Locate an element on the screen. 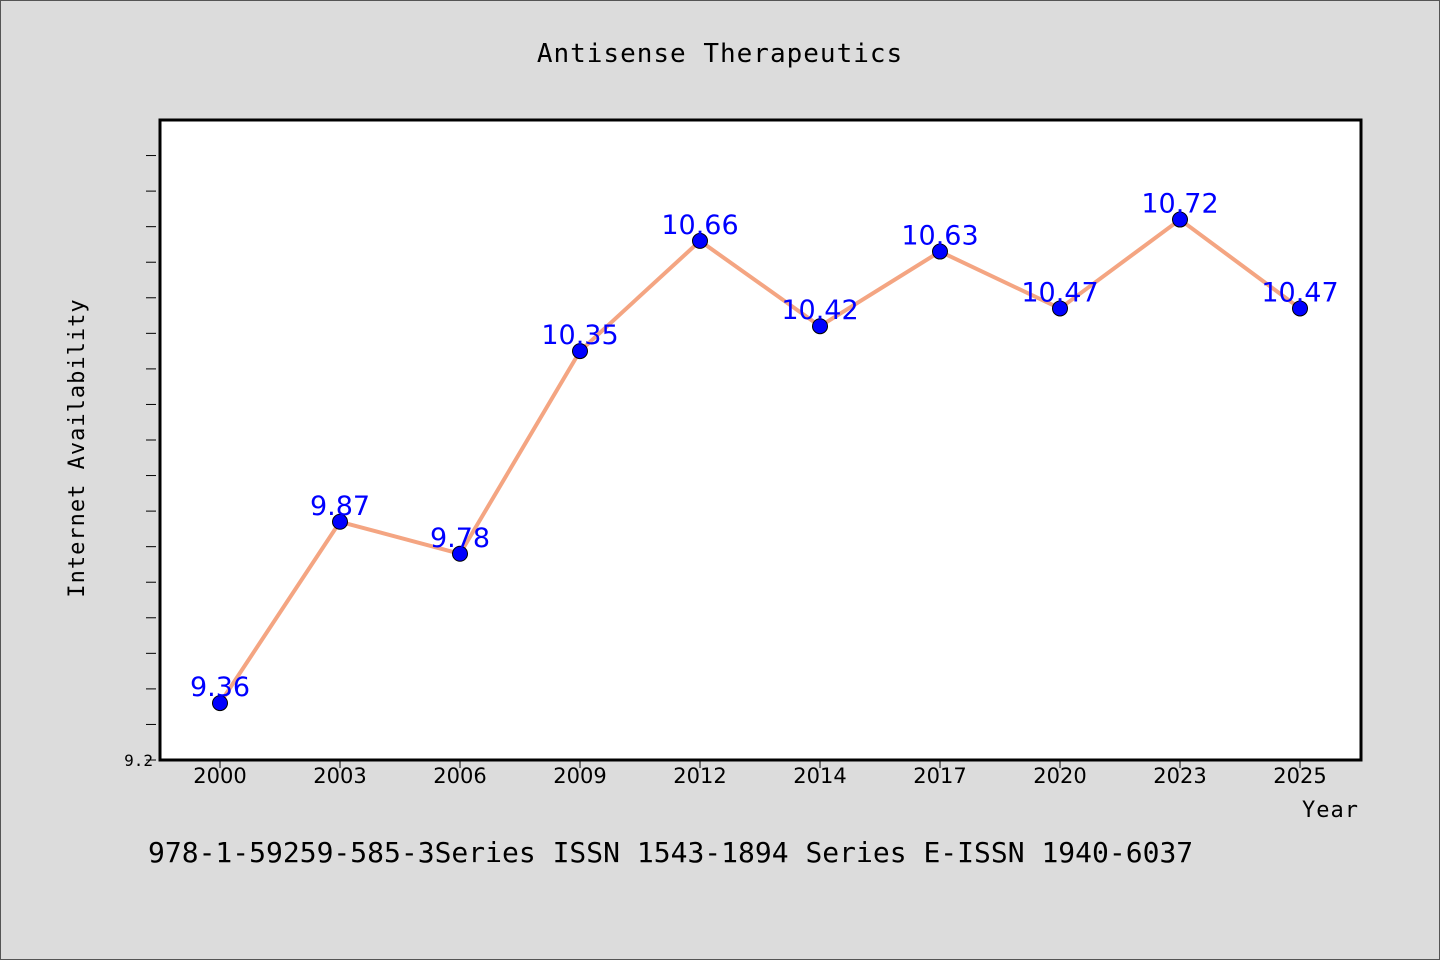  data-label: 9.36 is located at coordinates (220, 687).